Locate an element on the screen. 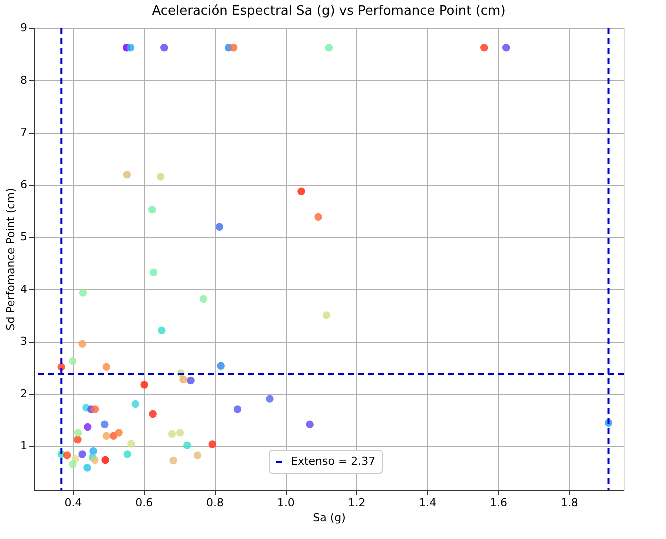  chart-title: Aceleración Espectral Sa (g) vs Perfomance Point (cm) is located at coordinates (329, 11).